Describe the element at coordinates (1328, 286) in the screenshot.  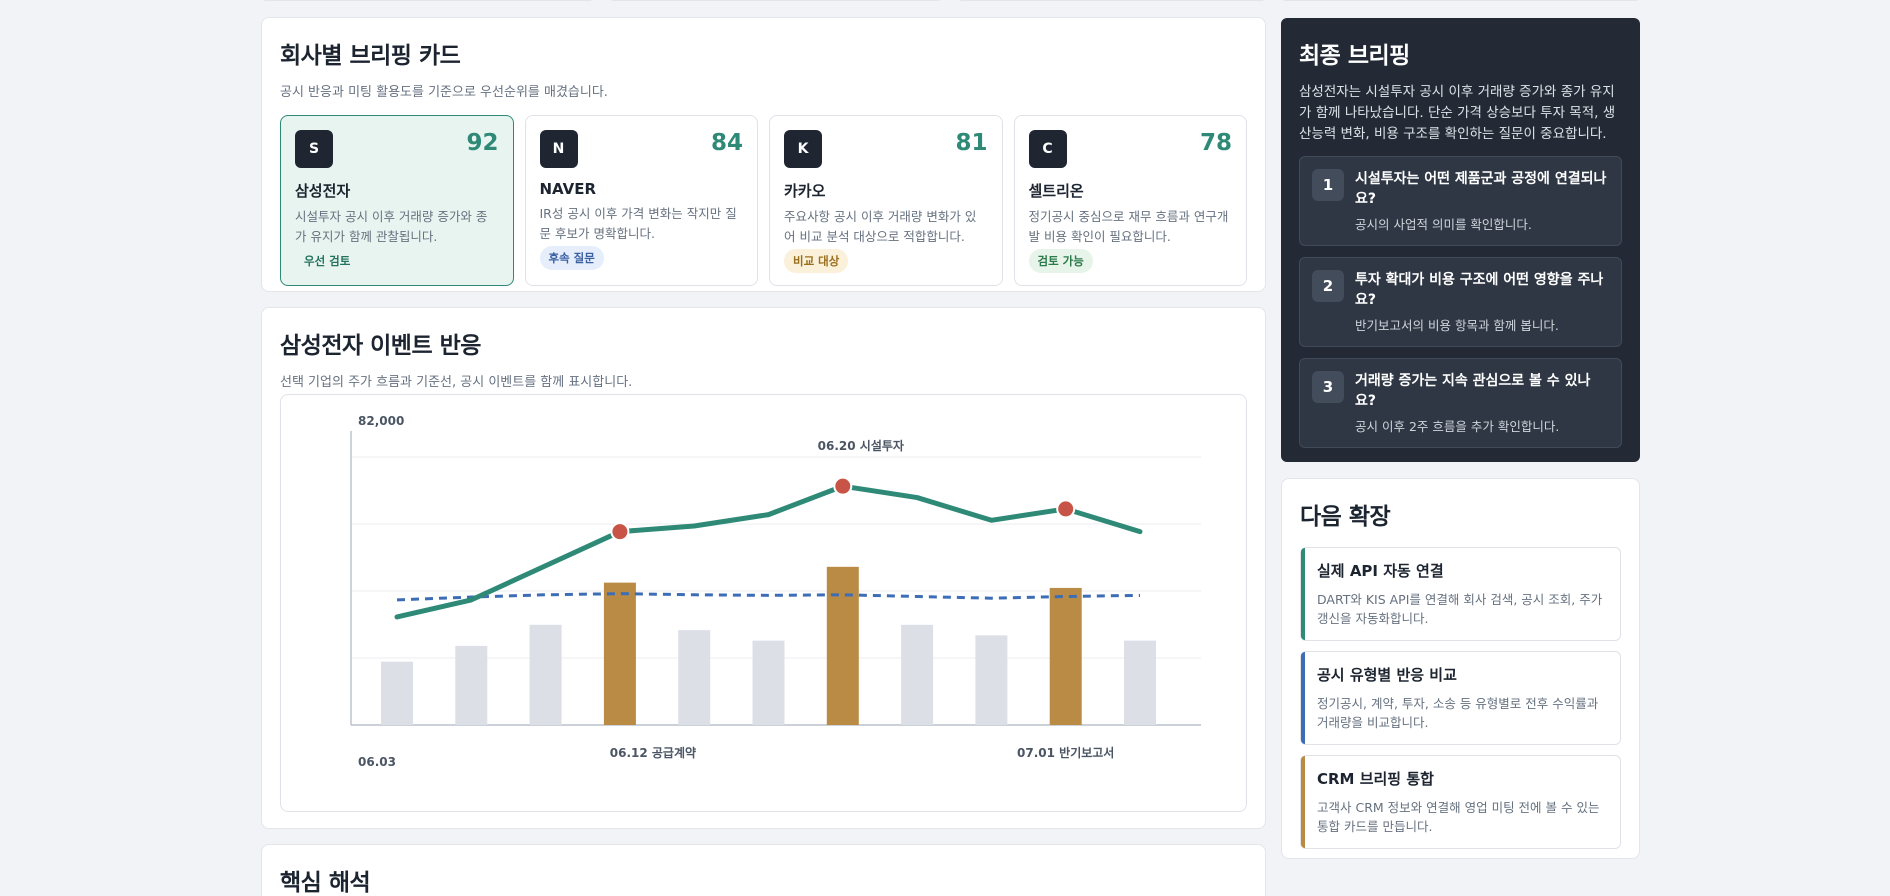
I see `question-number: 2` at that location.